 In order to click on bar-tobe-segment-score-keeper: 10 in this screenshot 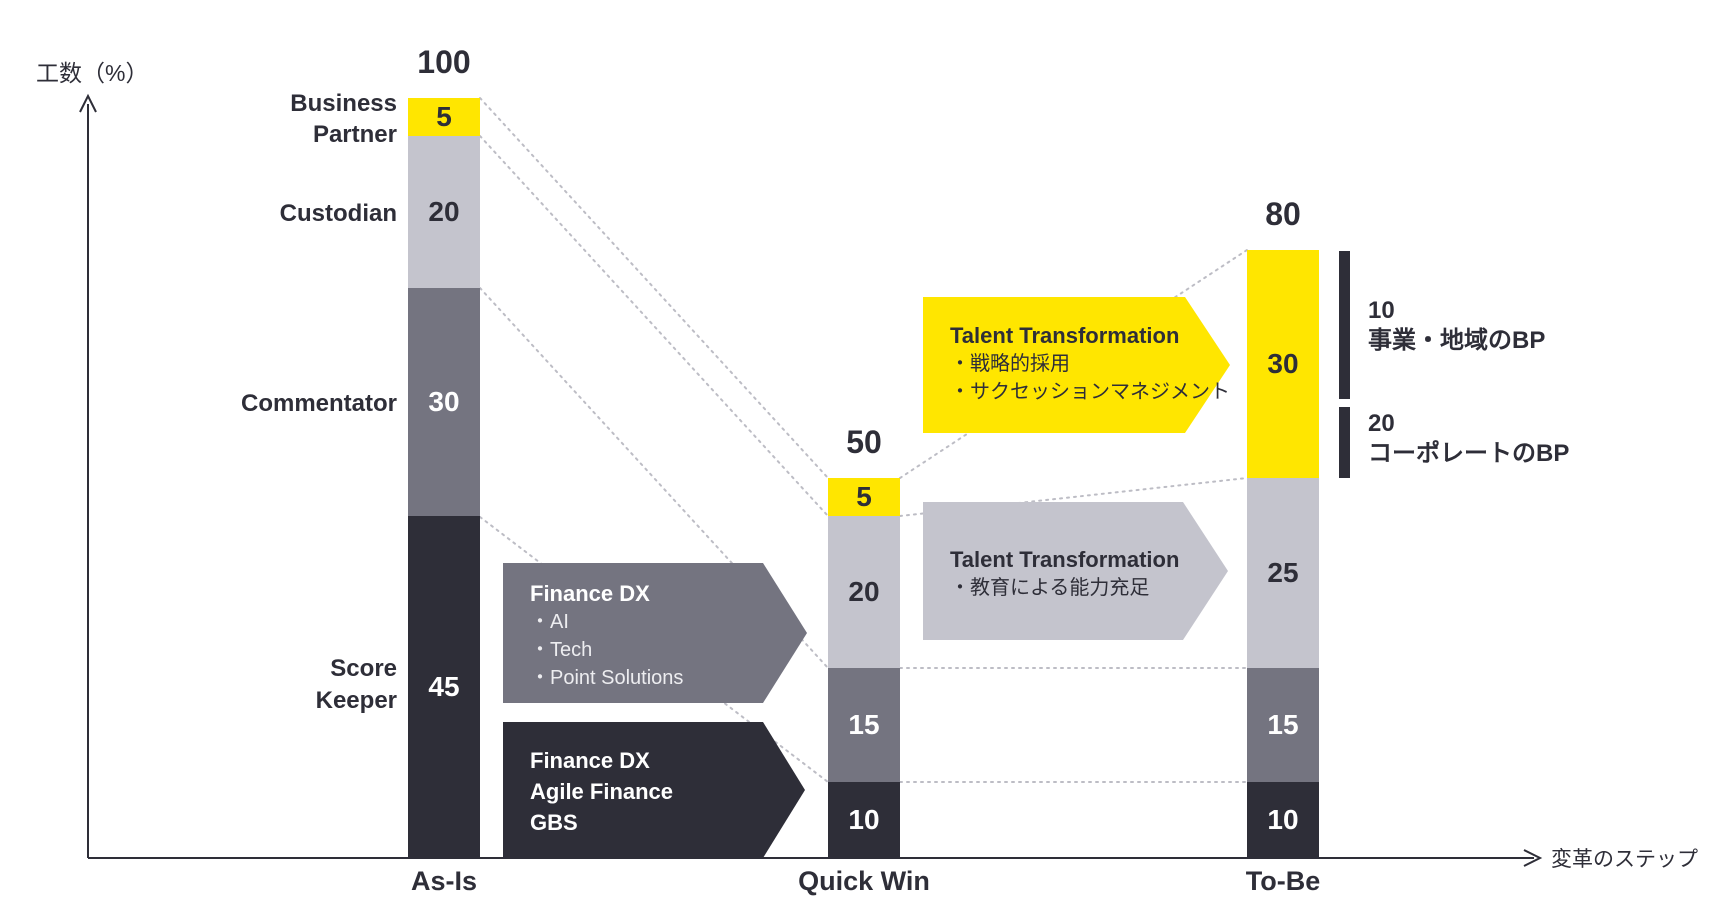, I will do `click(1283, 820)`.